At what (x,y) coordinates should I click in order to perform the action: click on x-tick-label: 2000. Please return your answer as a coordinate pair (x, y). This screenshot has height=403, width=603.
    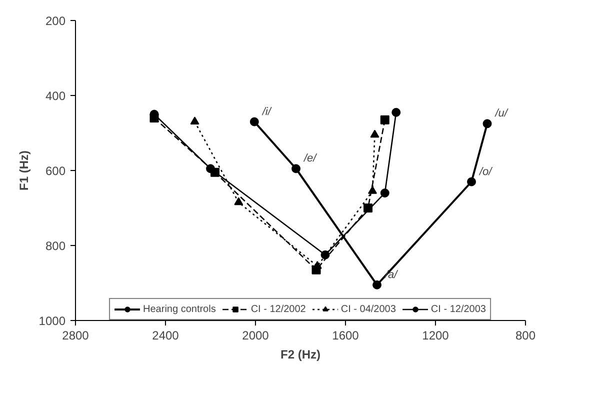
    Looking at the image, I should click on (256, 335).